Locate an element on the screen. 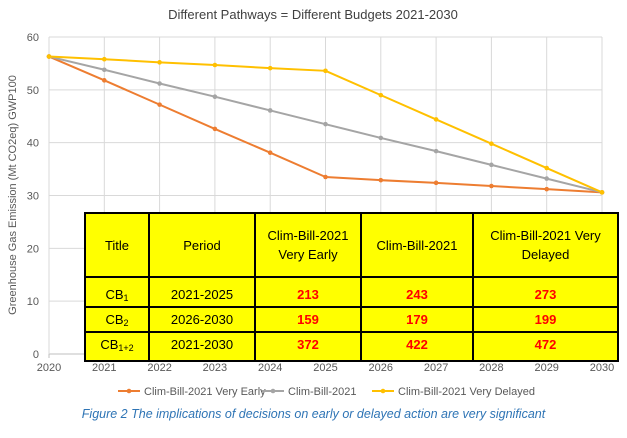  row-title: CB1+2 is located at coordinates (117, 346).